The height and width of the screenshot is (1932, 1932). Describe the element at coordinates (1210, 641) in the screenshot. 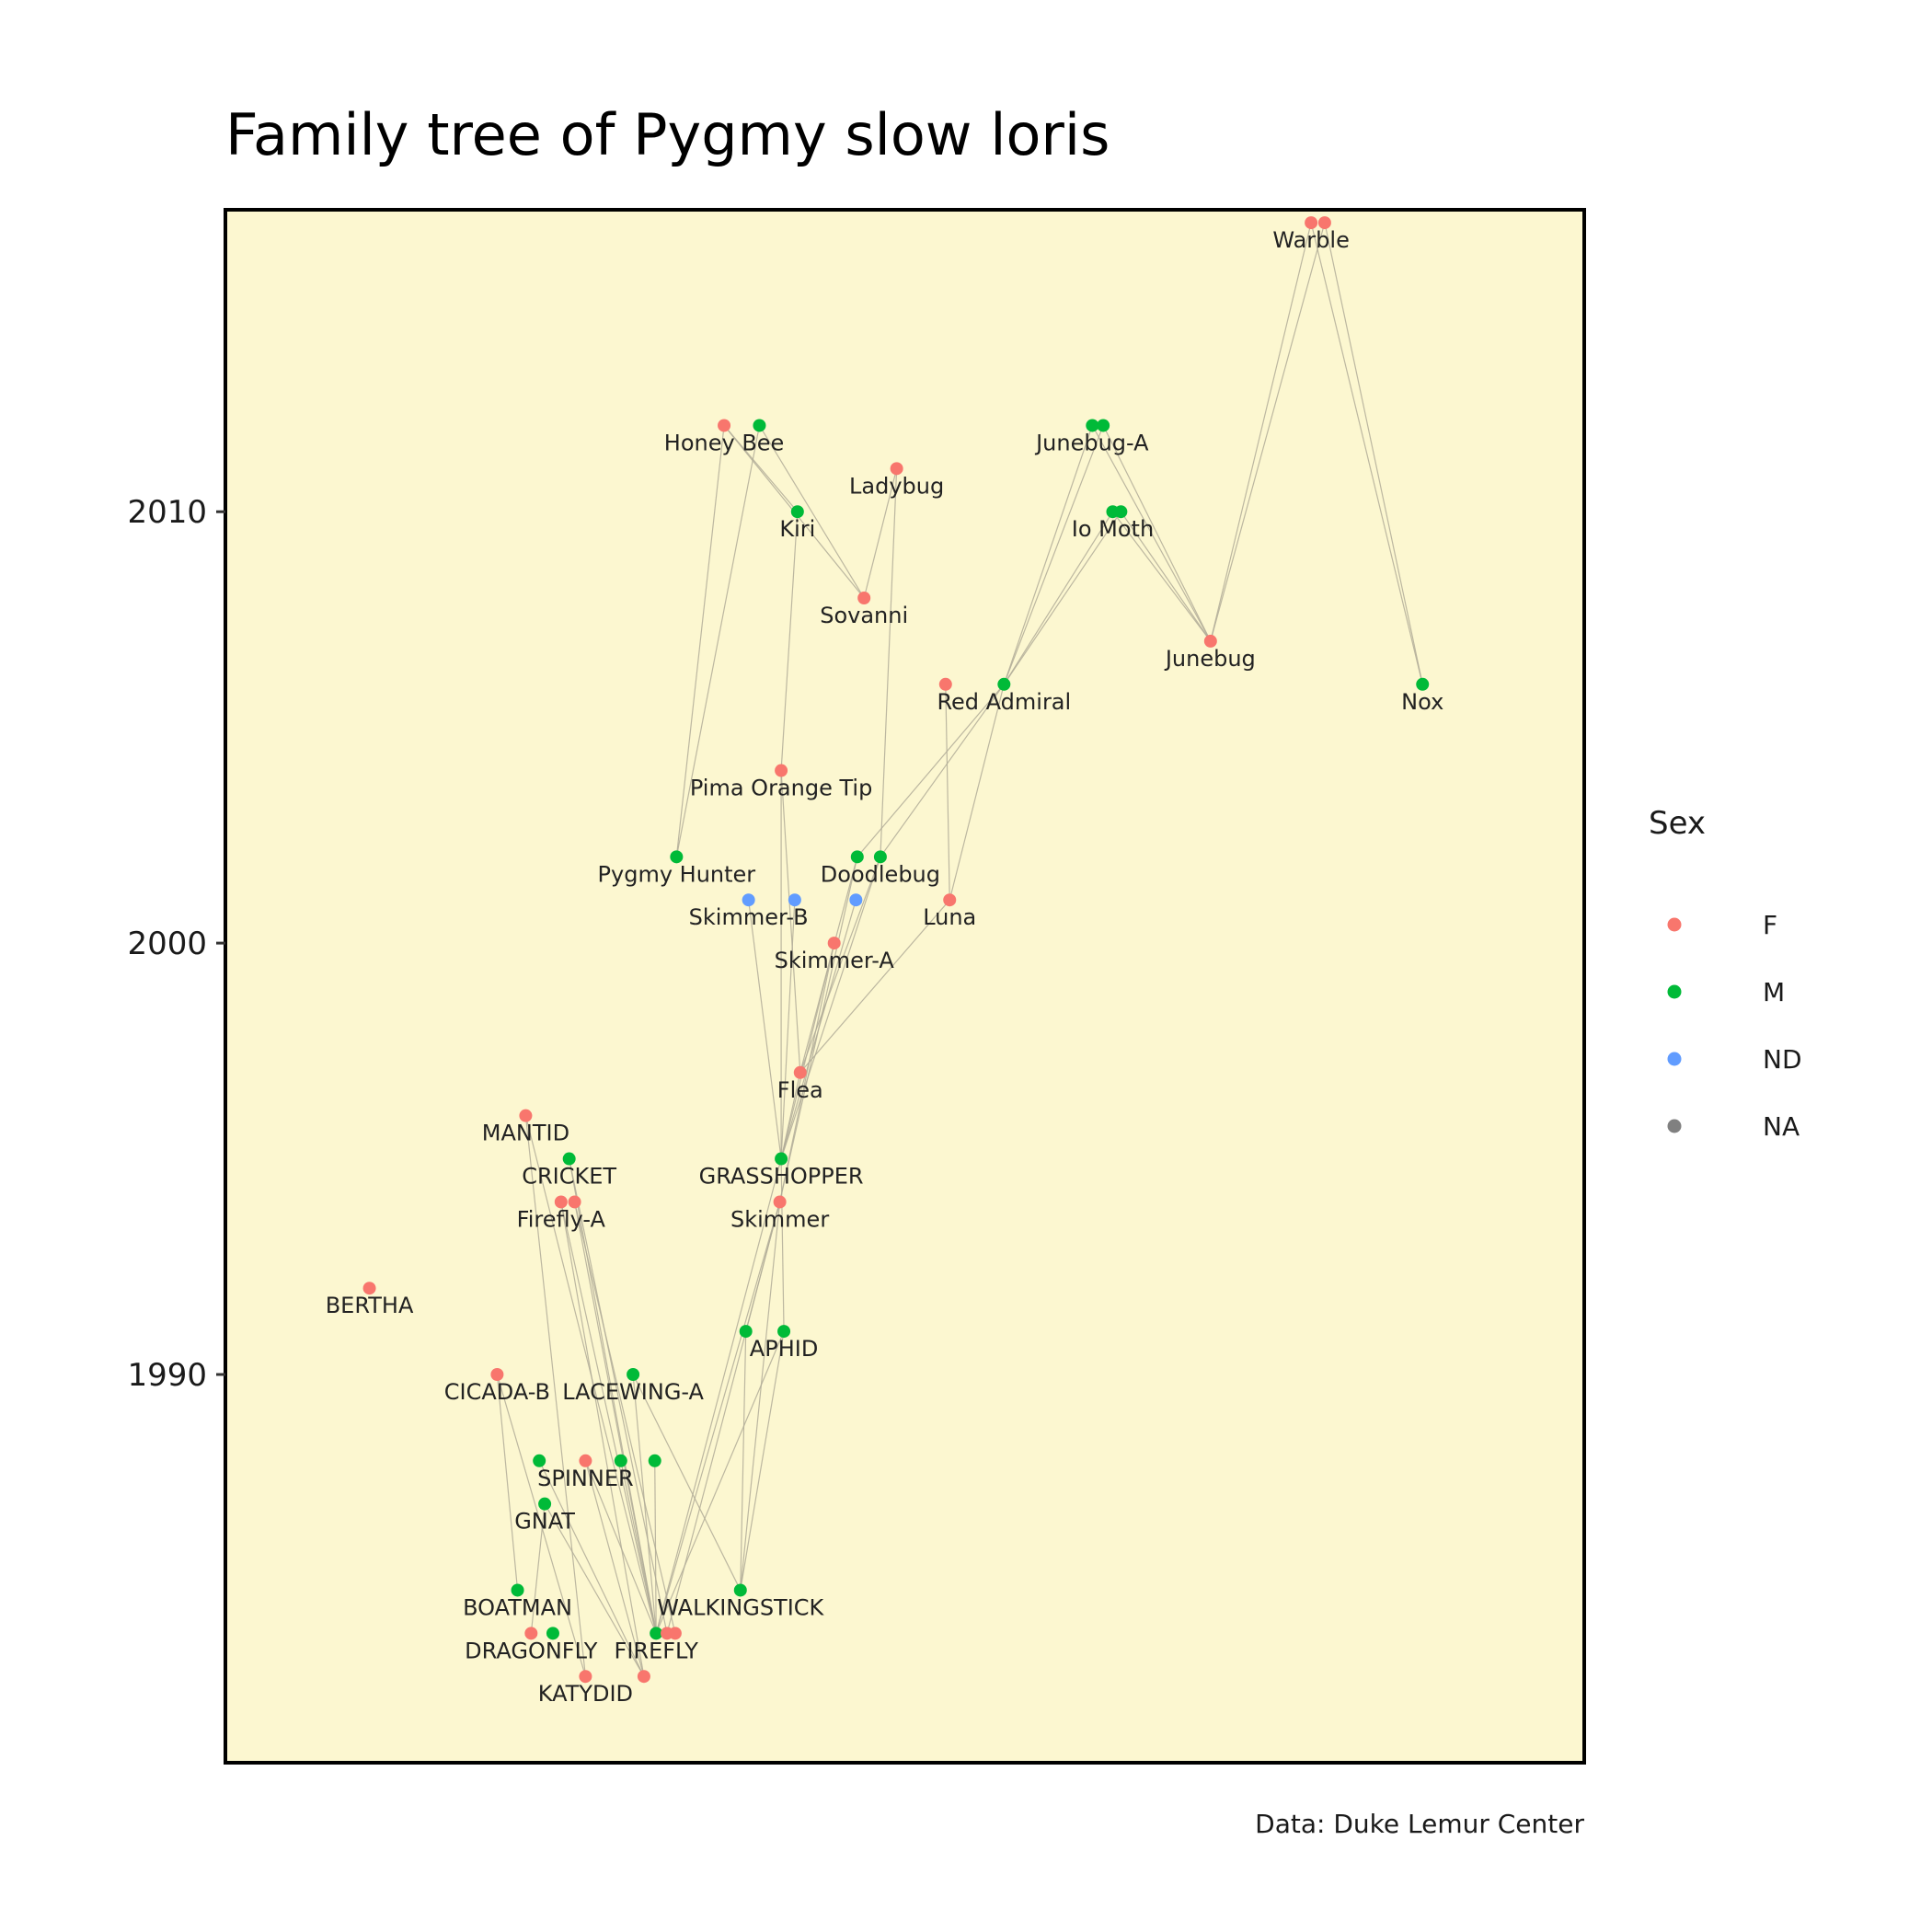

I see `node-point-junebug` at that location.